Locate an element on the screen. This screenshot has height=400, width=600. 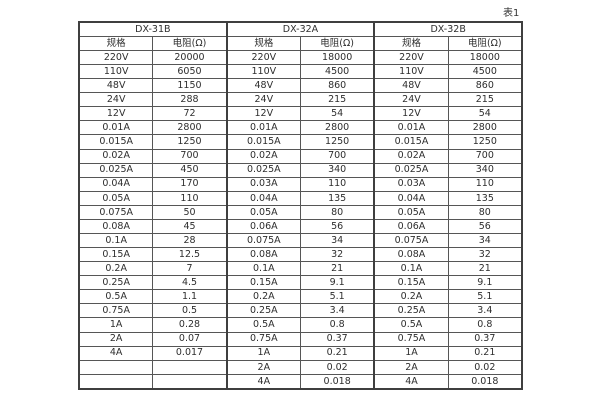
table-row: 4A 0.018 4A 0.018 is located at coordinates (300, 381).